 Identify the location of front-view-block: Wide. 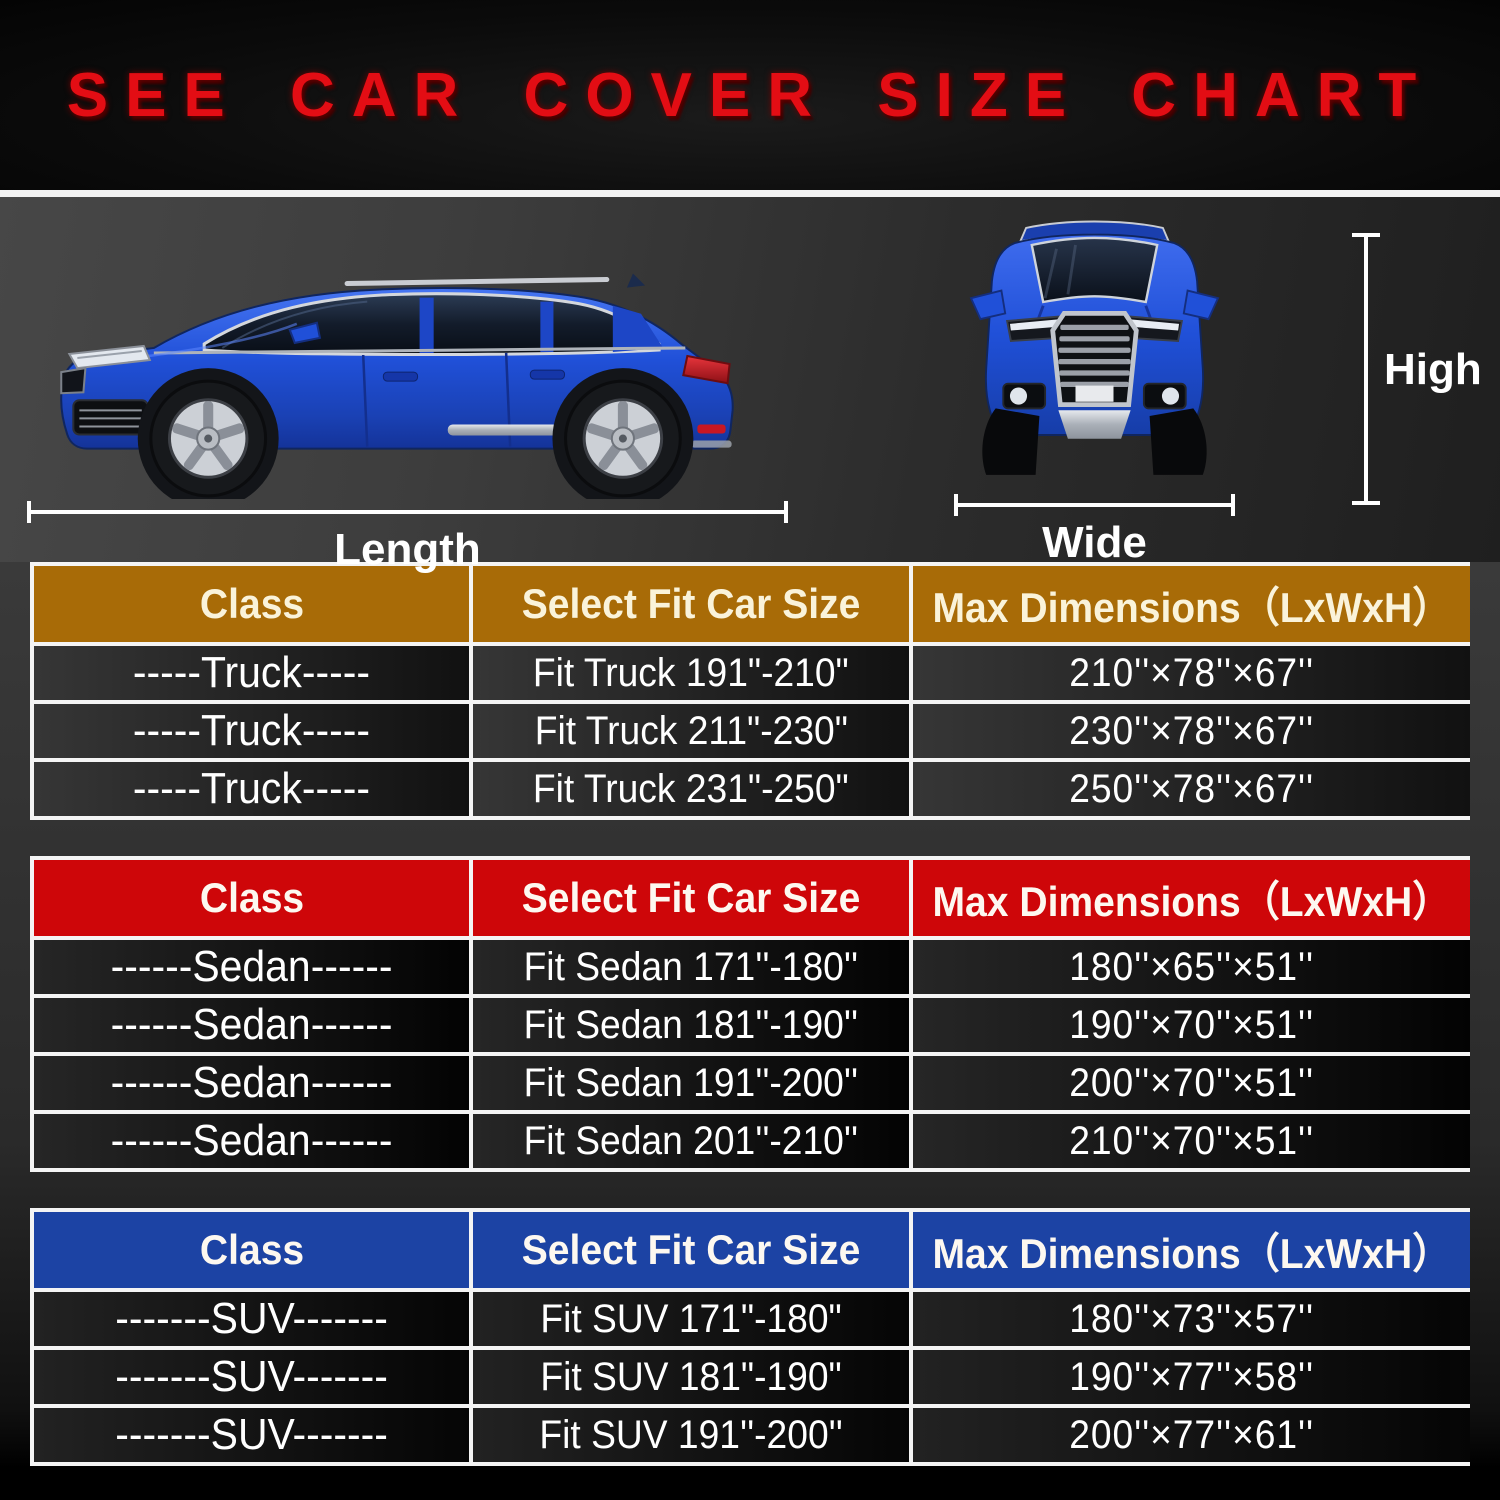
(1094, 387).